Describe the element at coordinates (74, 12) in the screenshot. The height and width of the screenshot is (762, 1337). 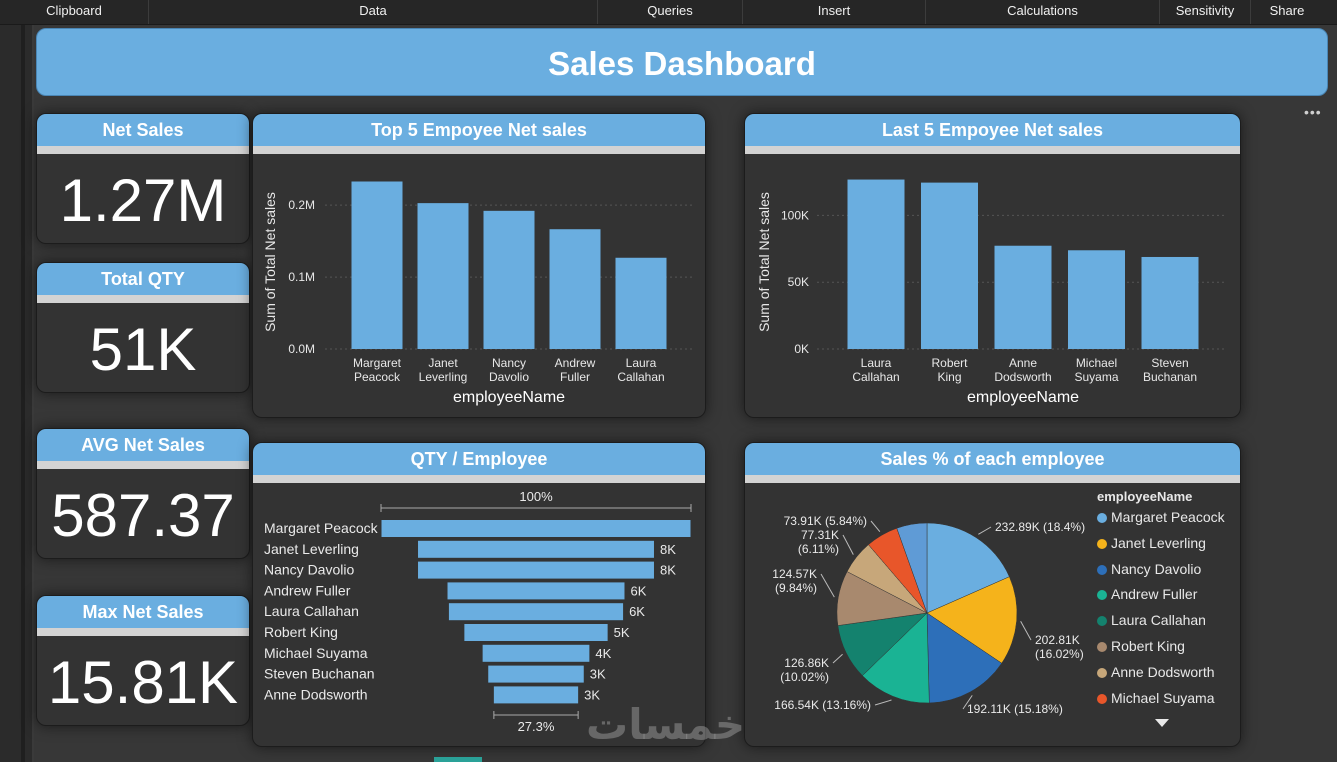
I see `ribbon-tab-clipboard: Clipboard` at that location.